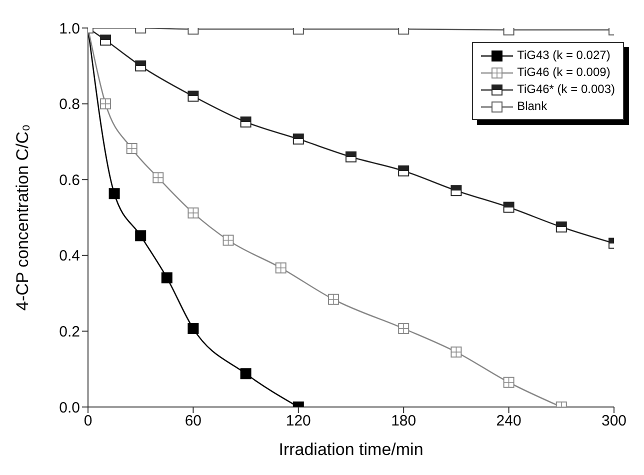 The height and width of the screenshot is (475, 644). What do you see at coordinates (403, 421) in the screenshot?
I see `x-tick-label: 180` at bounding box center [403, 421].